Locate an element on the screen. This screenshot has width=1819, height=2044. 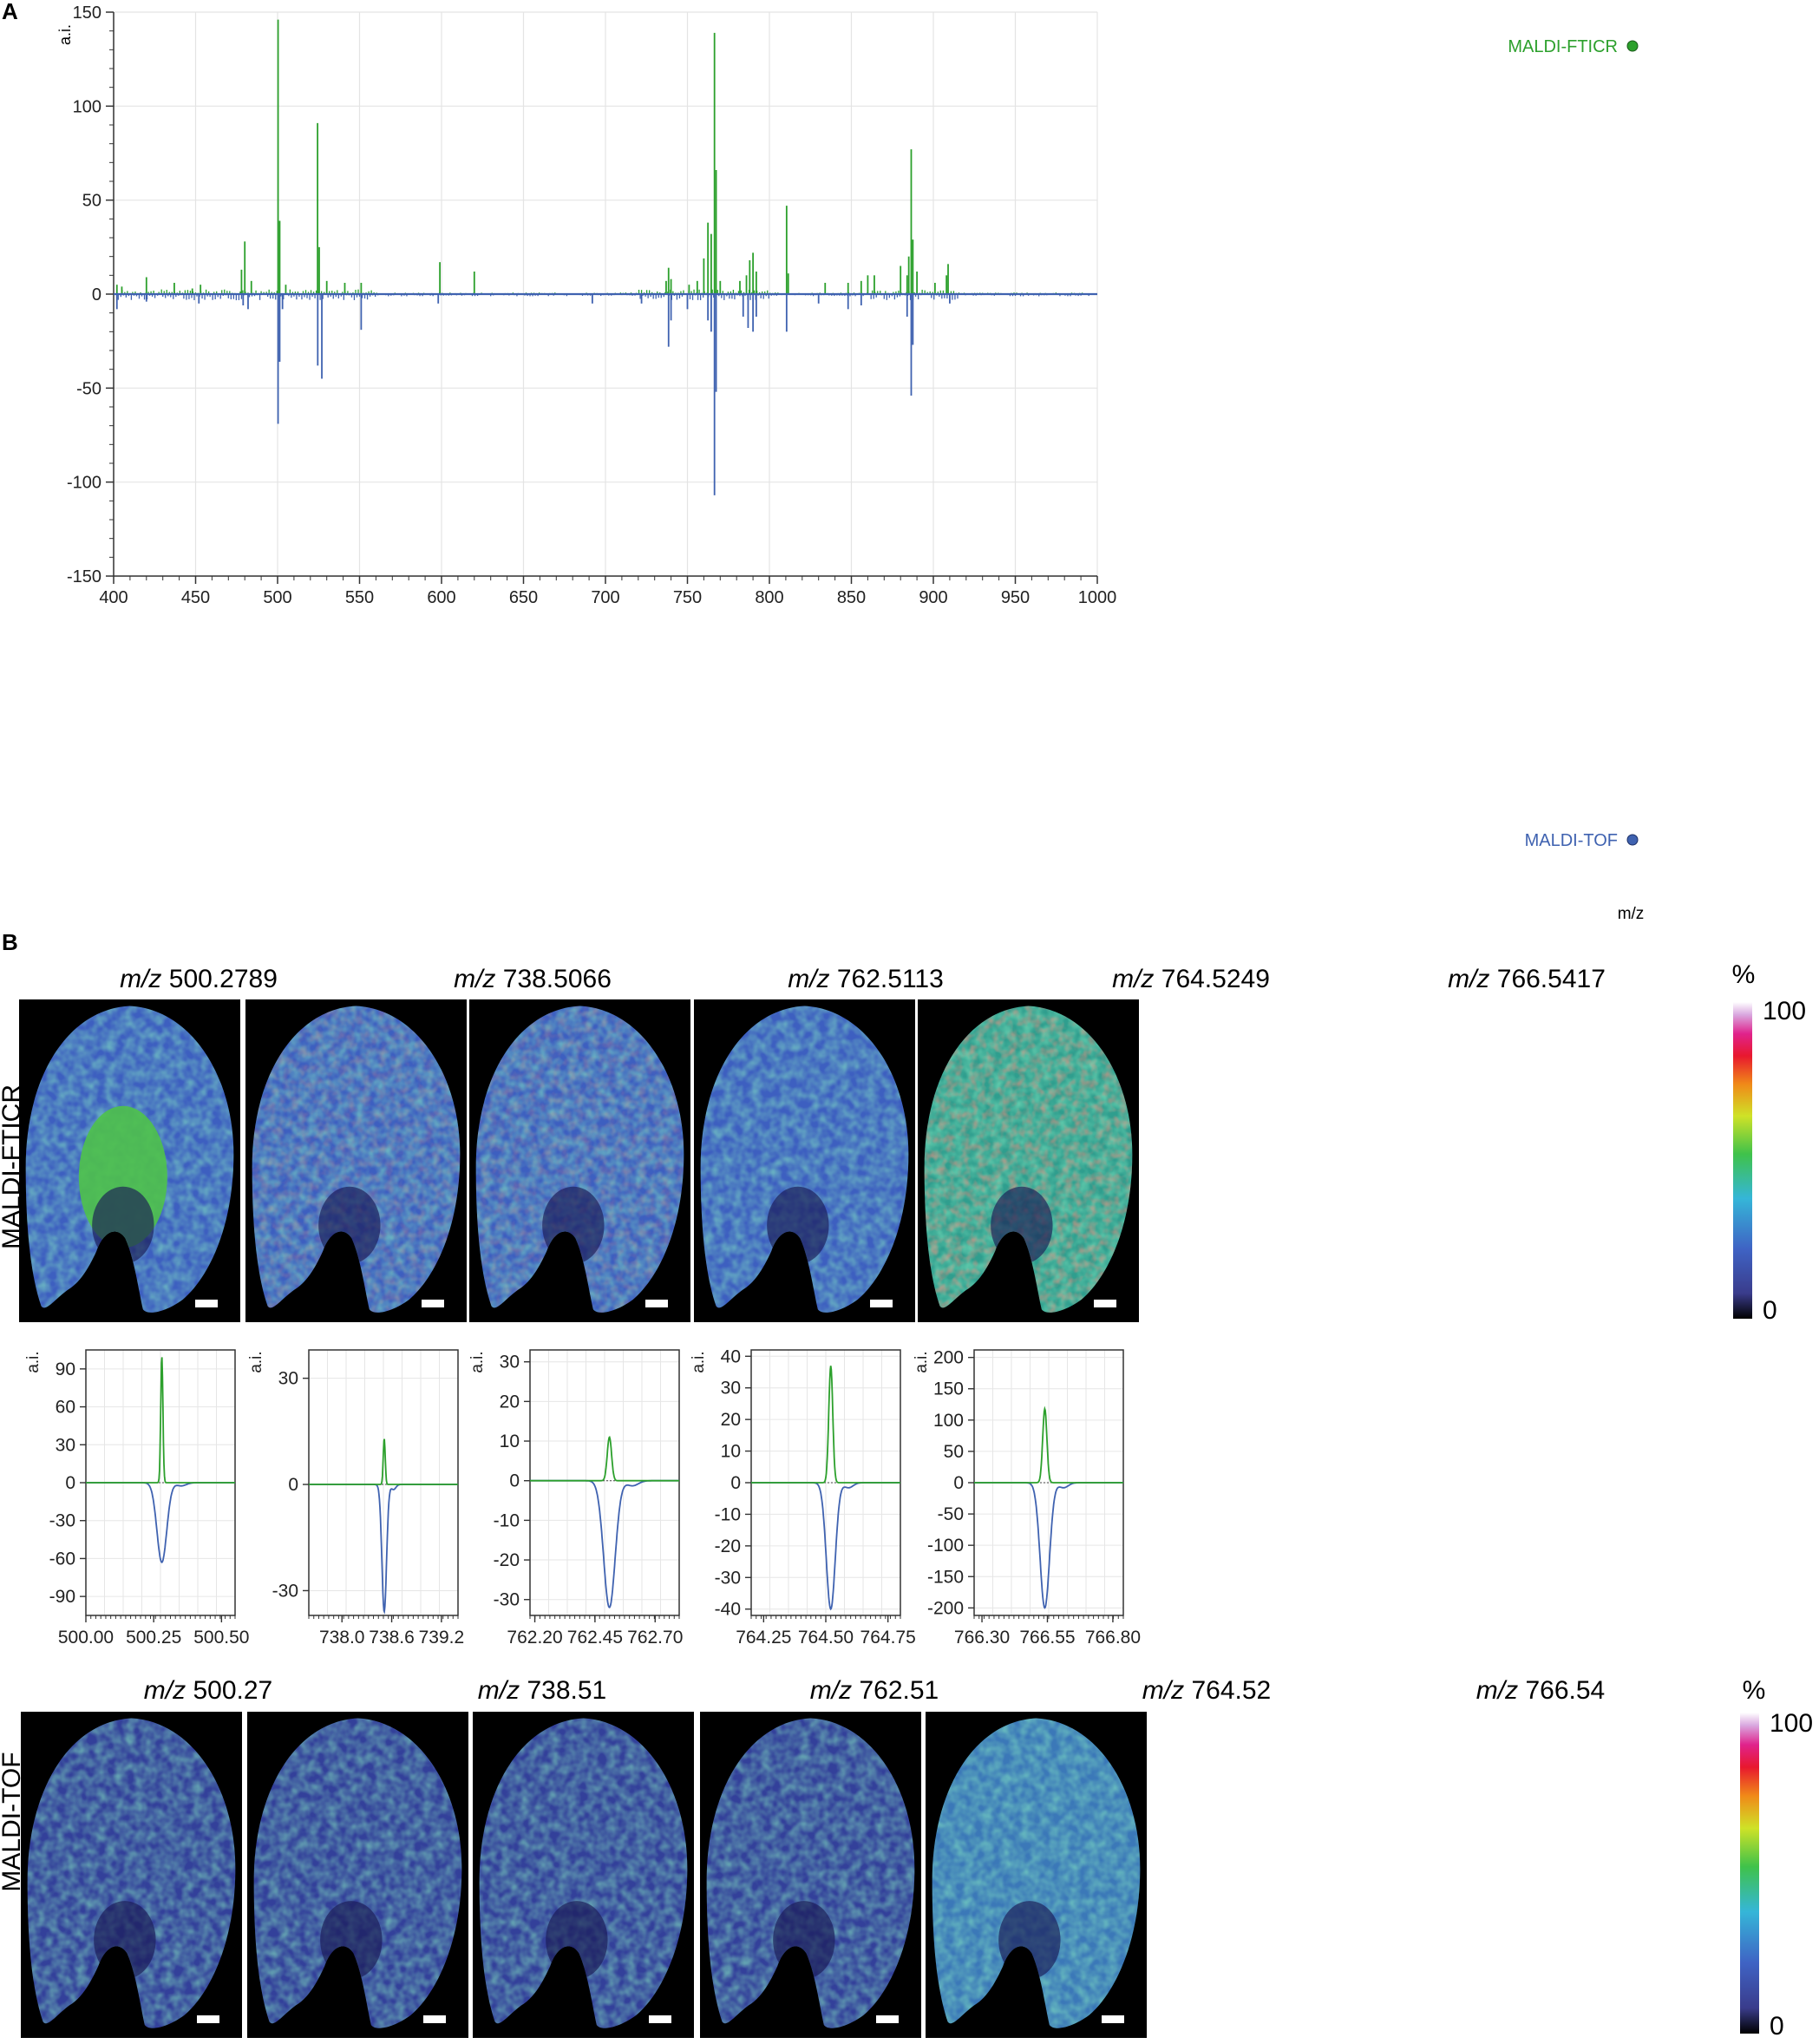
legend-fticr: MALDI-FTICR is located at coordinates (1573, 46).